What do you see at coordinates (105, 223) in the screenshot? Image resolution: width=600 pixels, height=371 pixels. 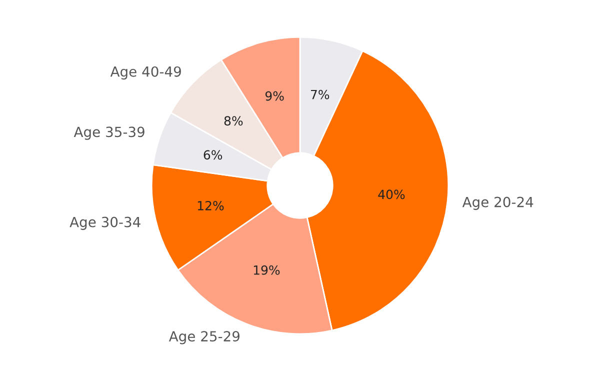 I see `slice-label: Age 30-34` at bounding box center [105, 223].